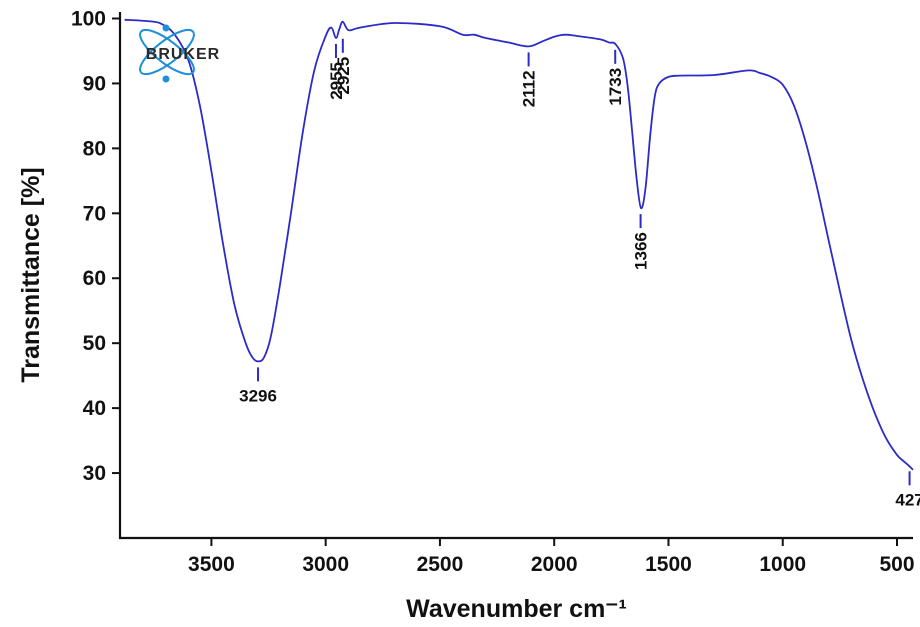 The width and height of the screenshot is (920, 627). Describe the element at coordinates (94, 473) in the screenshot. I see `y-tick-label-30: 30` at that location.